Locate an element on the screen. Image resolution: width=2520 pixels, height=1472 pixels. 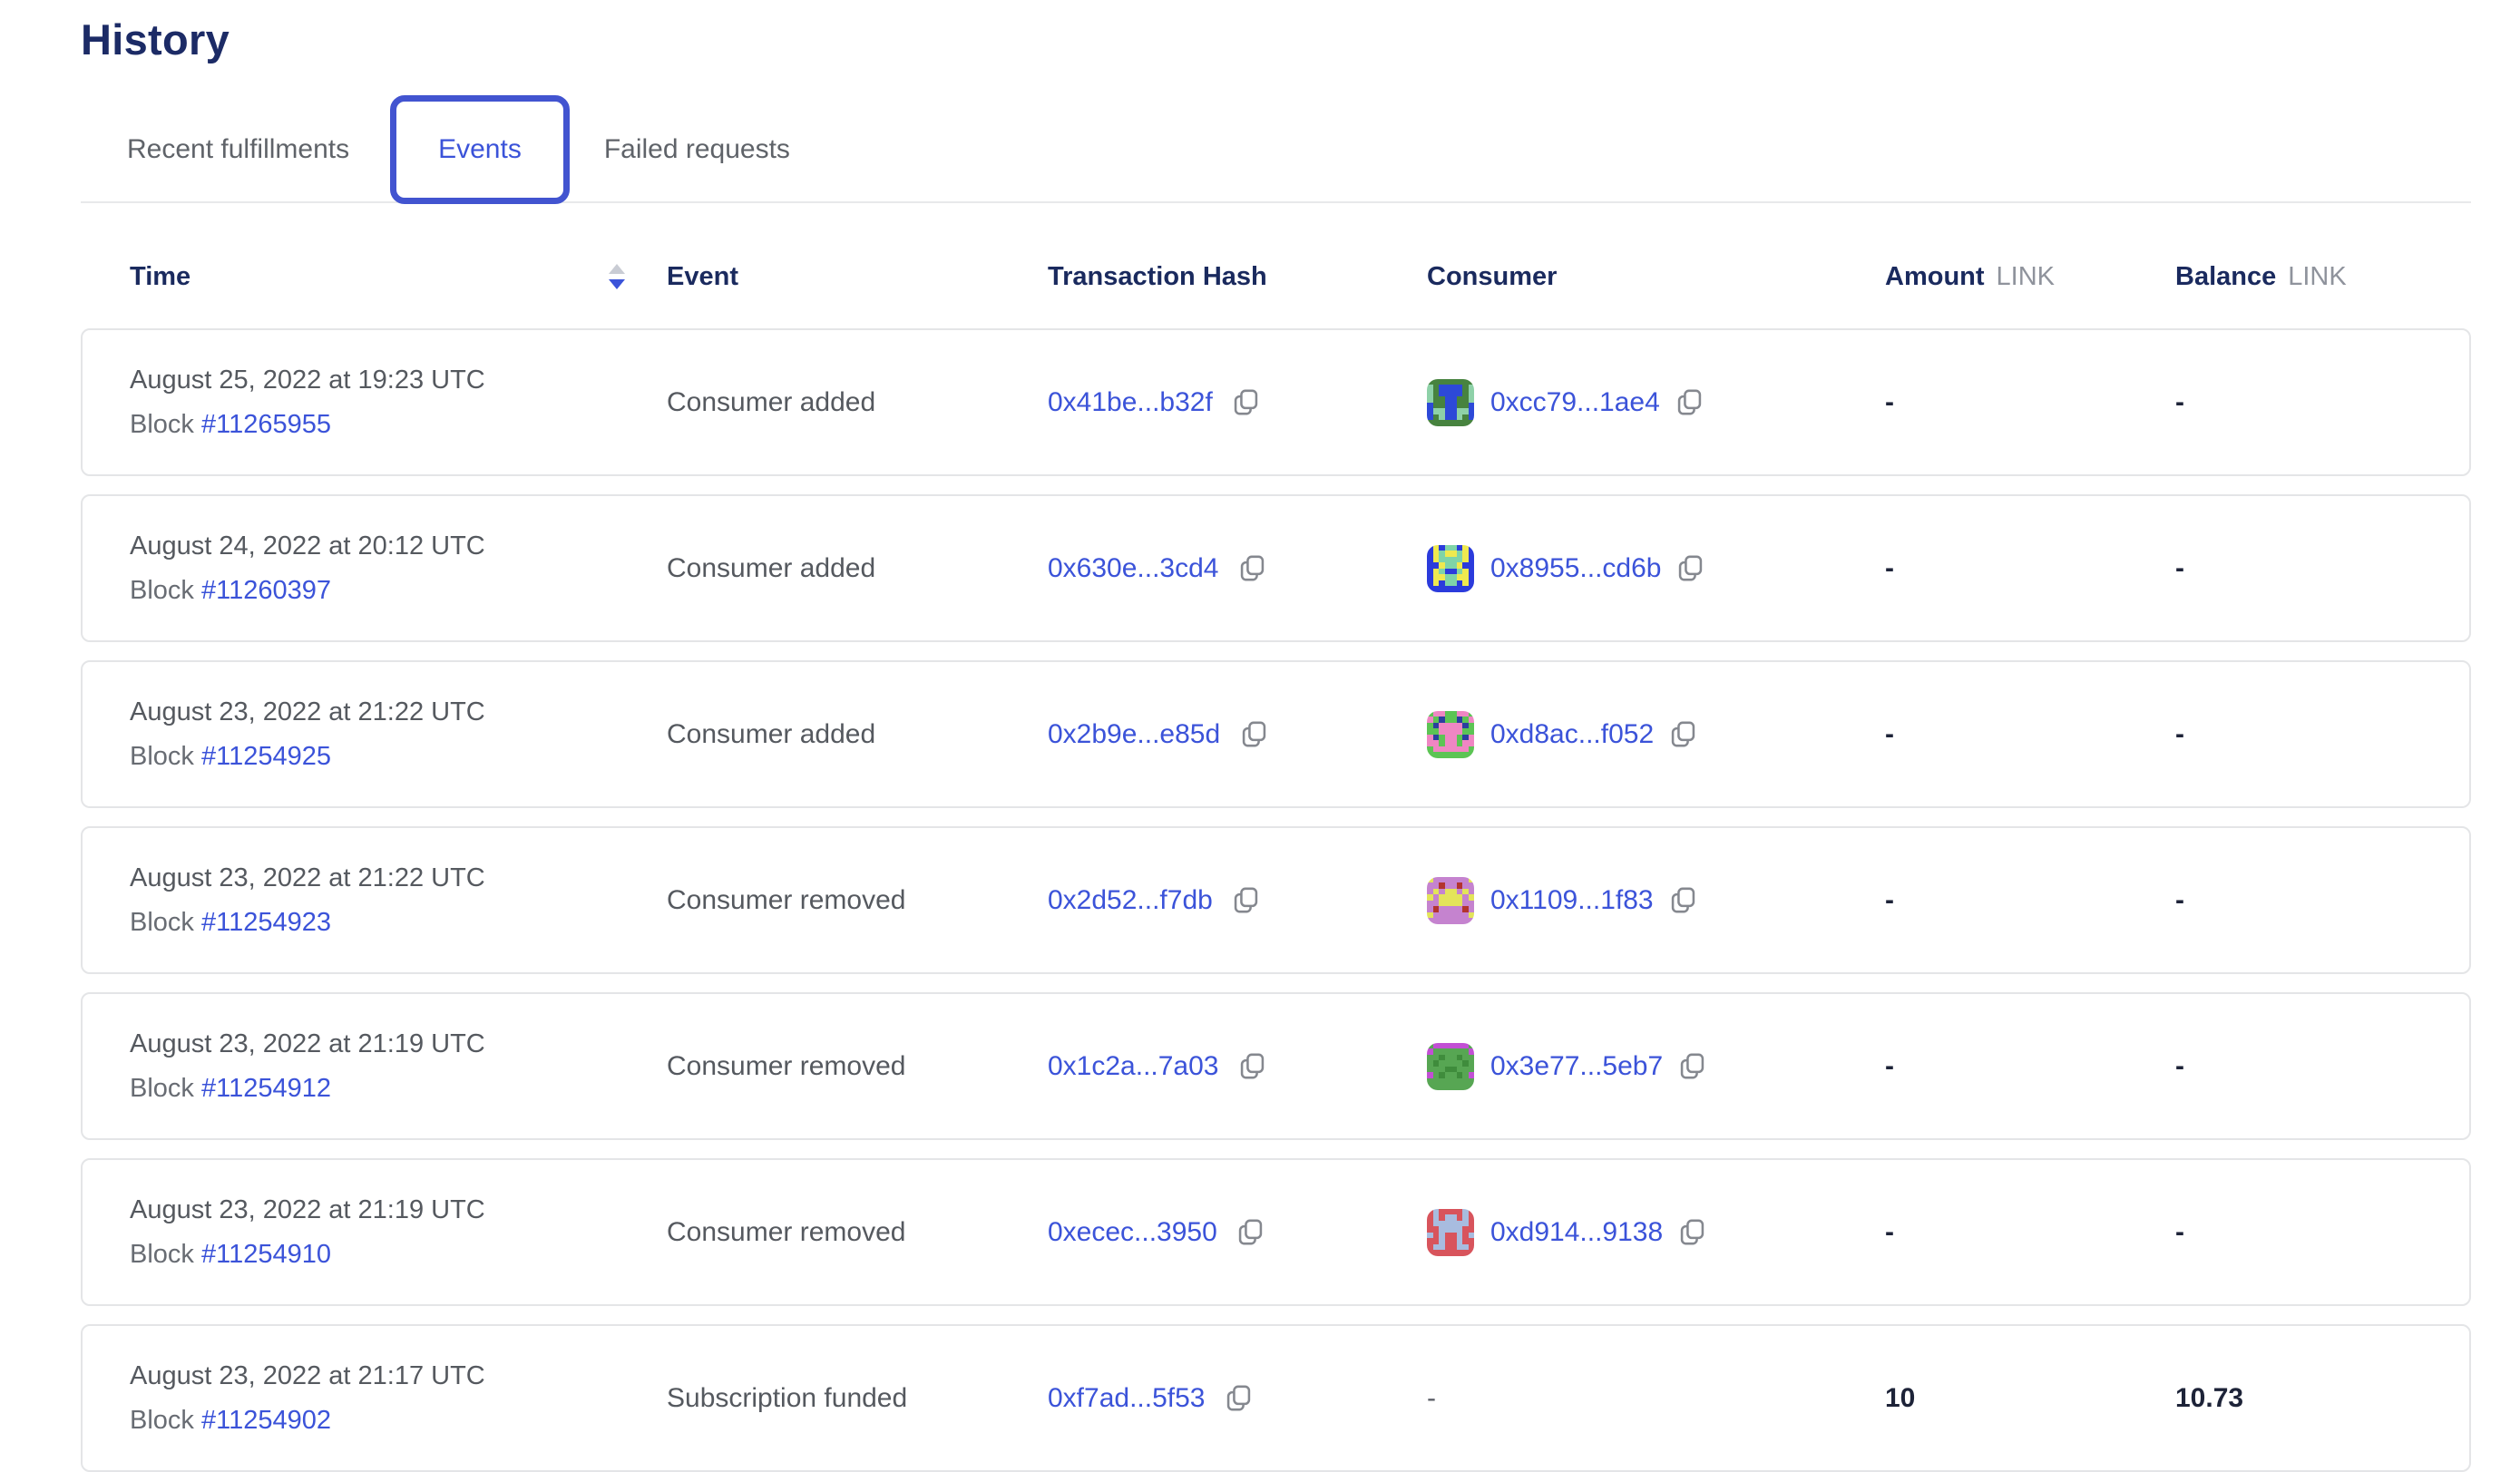
block-number-link: #11254902 is located at coordinates (265, 1420).